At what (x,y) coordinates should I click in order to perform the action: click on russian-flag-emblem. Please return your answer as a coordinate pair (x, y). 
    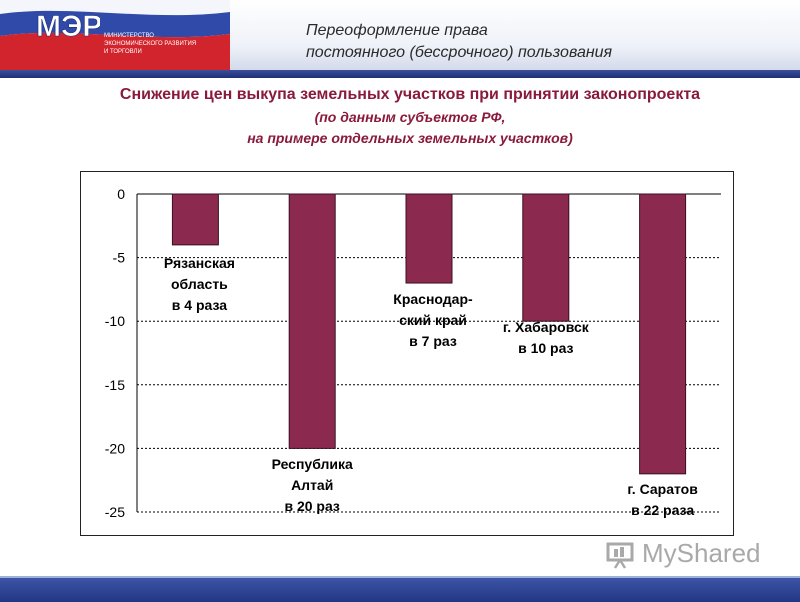
    Looking at the image, I should click on (115, 35).